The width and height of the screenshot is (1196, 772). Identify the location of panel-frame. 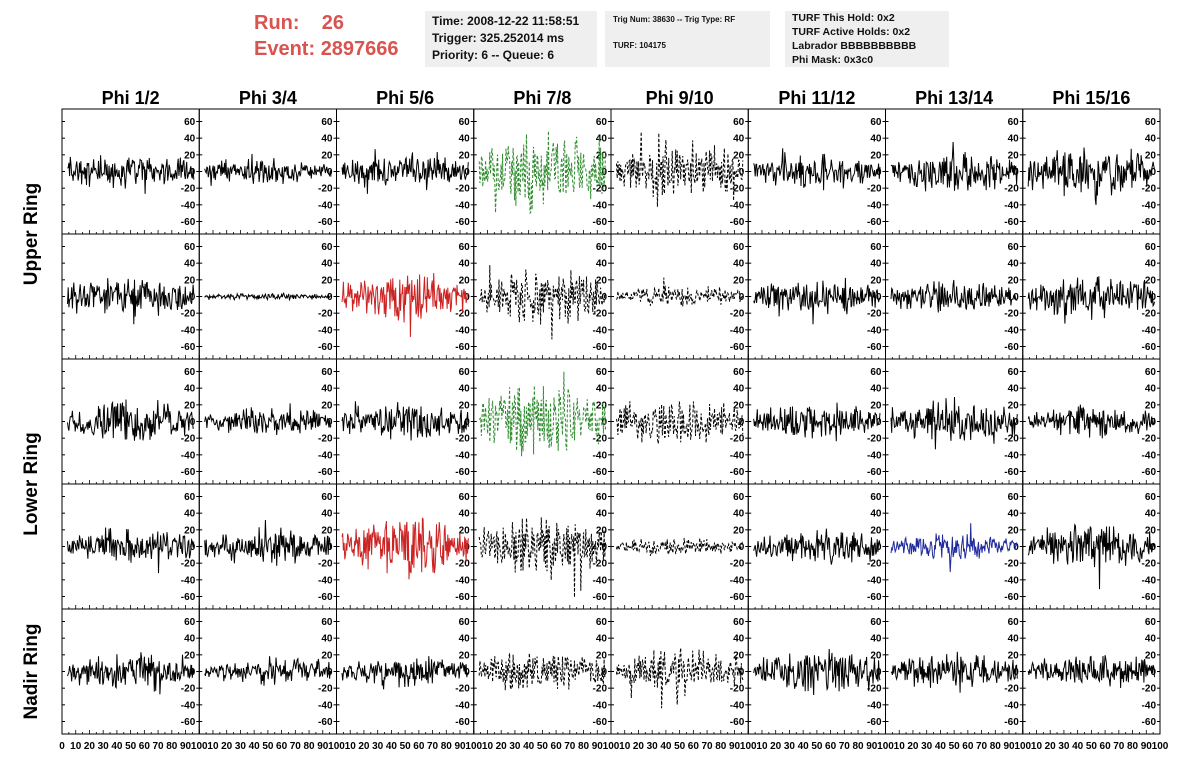
(130, 421).